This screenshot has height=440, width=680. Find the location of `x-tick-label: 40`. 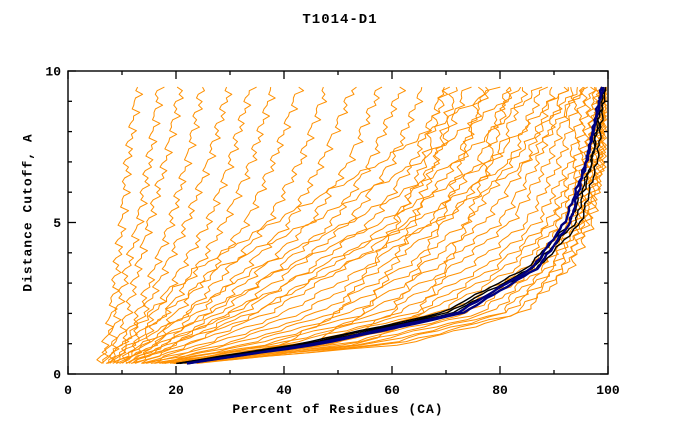

x-tick-label: 40 is located at coordinates (284, 390).